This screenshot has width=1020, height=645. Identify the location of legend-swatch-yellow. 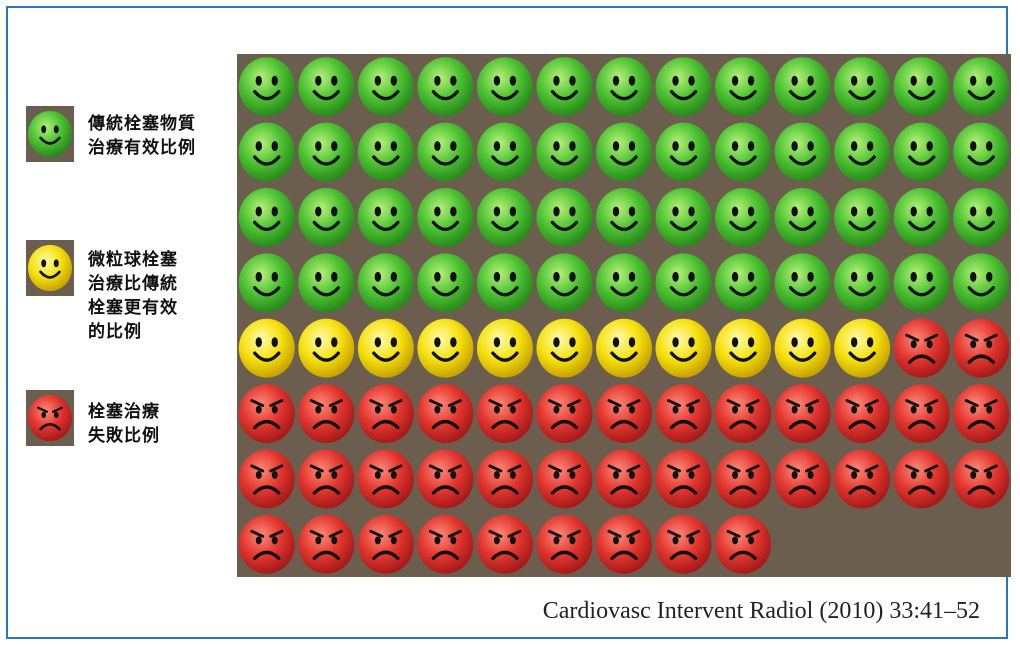
(50, 268).